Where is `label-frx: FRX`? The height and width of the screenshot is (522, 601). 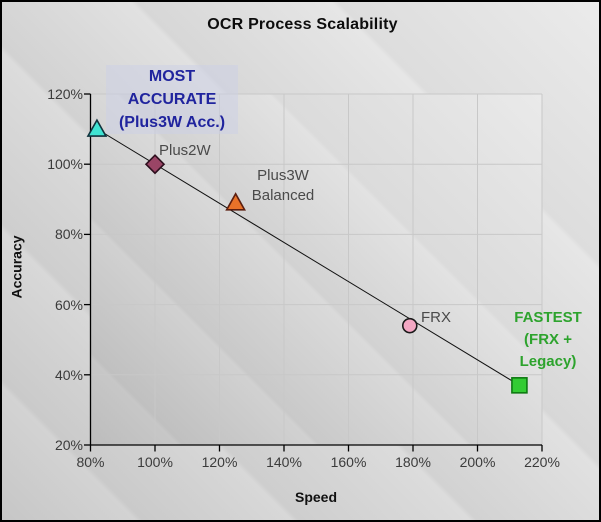
label-frx: FRX is located at coordinates (436, 317).